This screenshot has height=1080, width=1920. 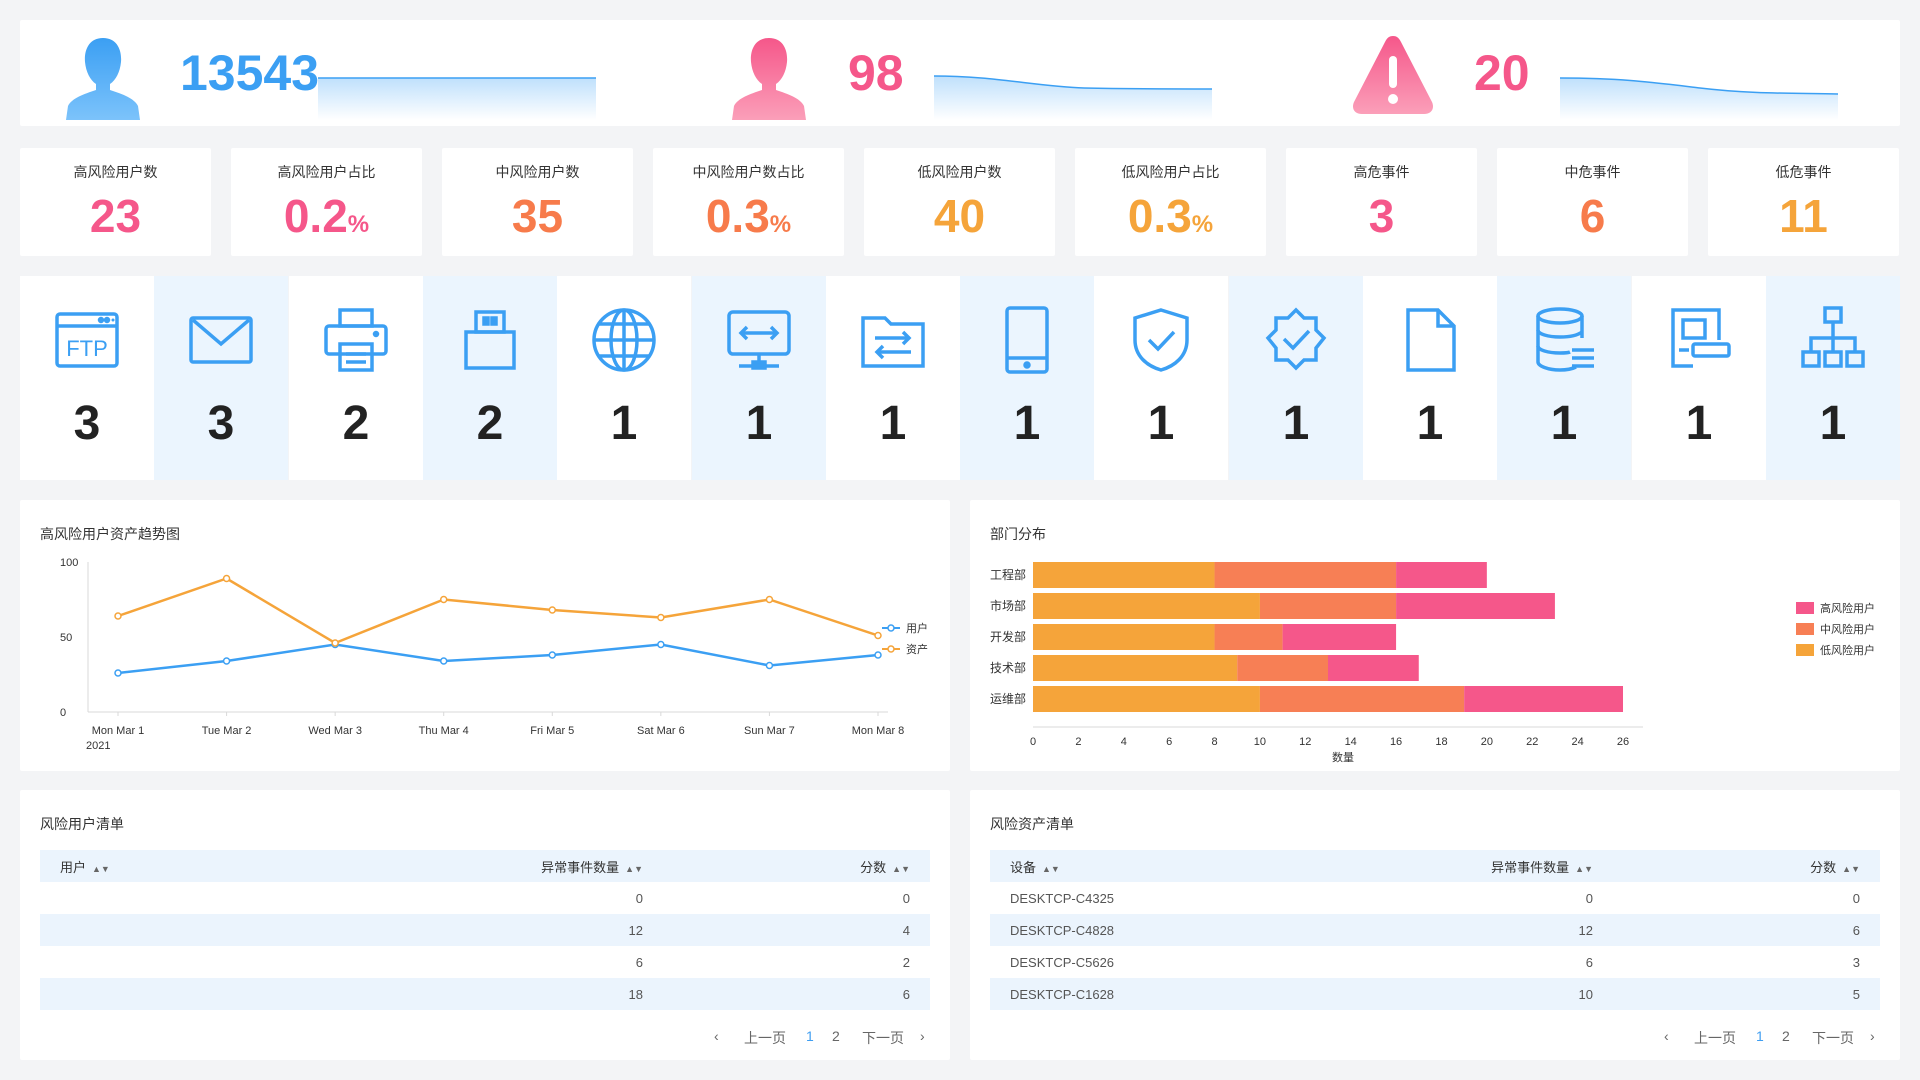 I want to click on stat-card: 高危事件 3, so click(x=1381, y=202).